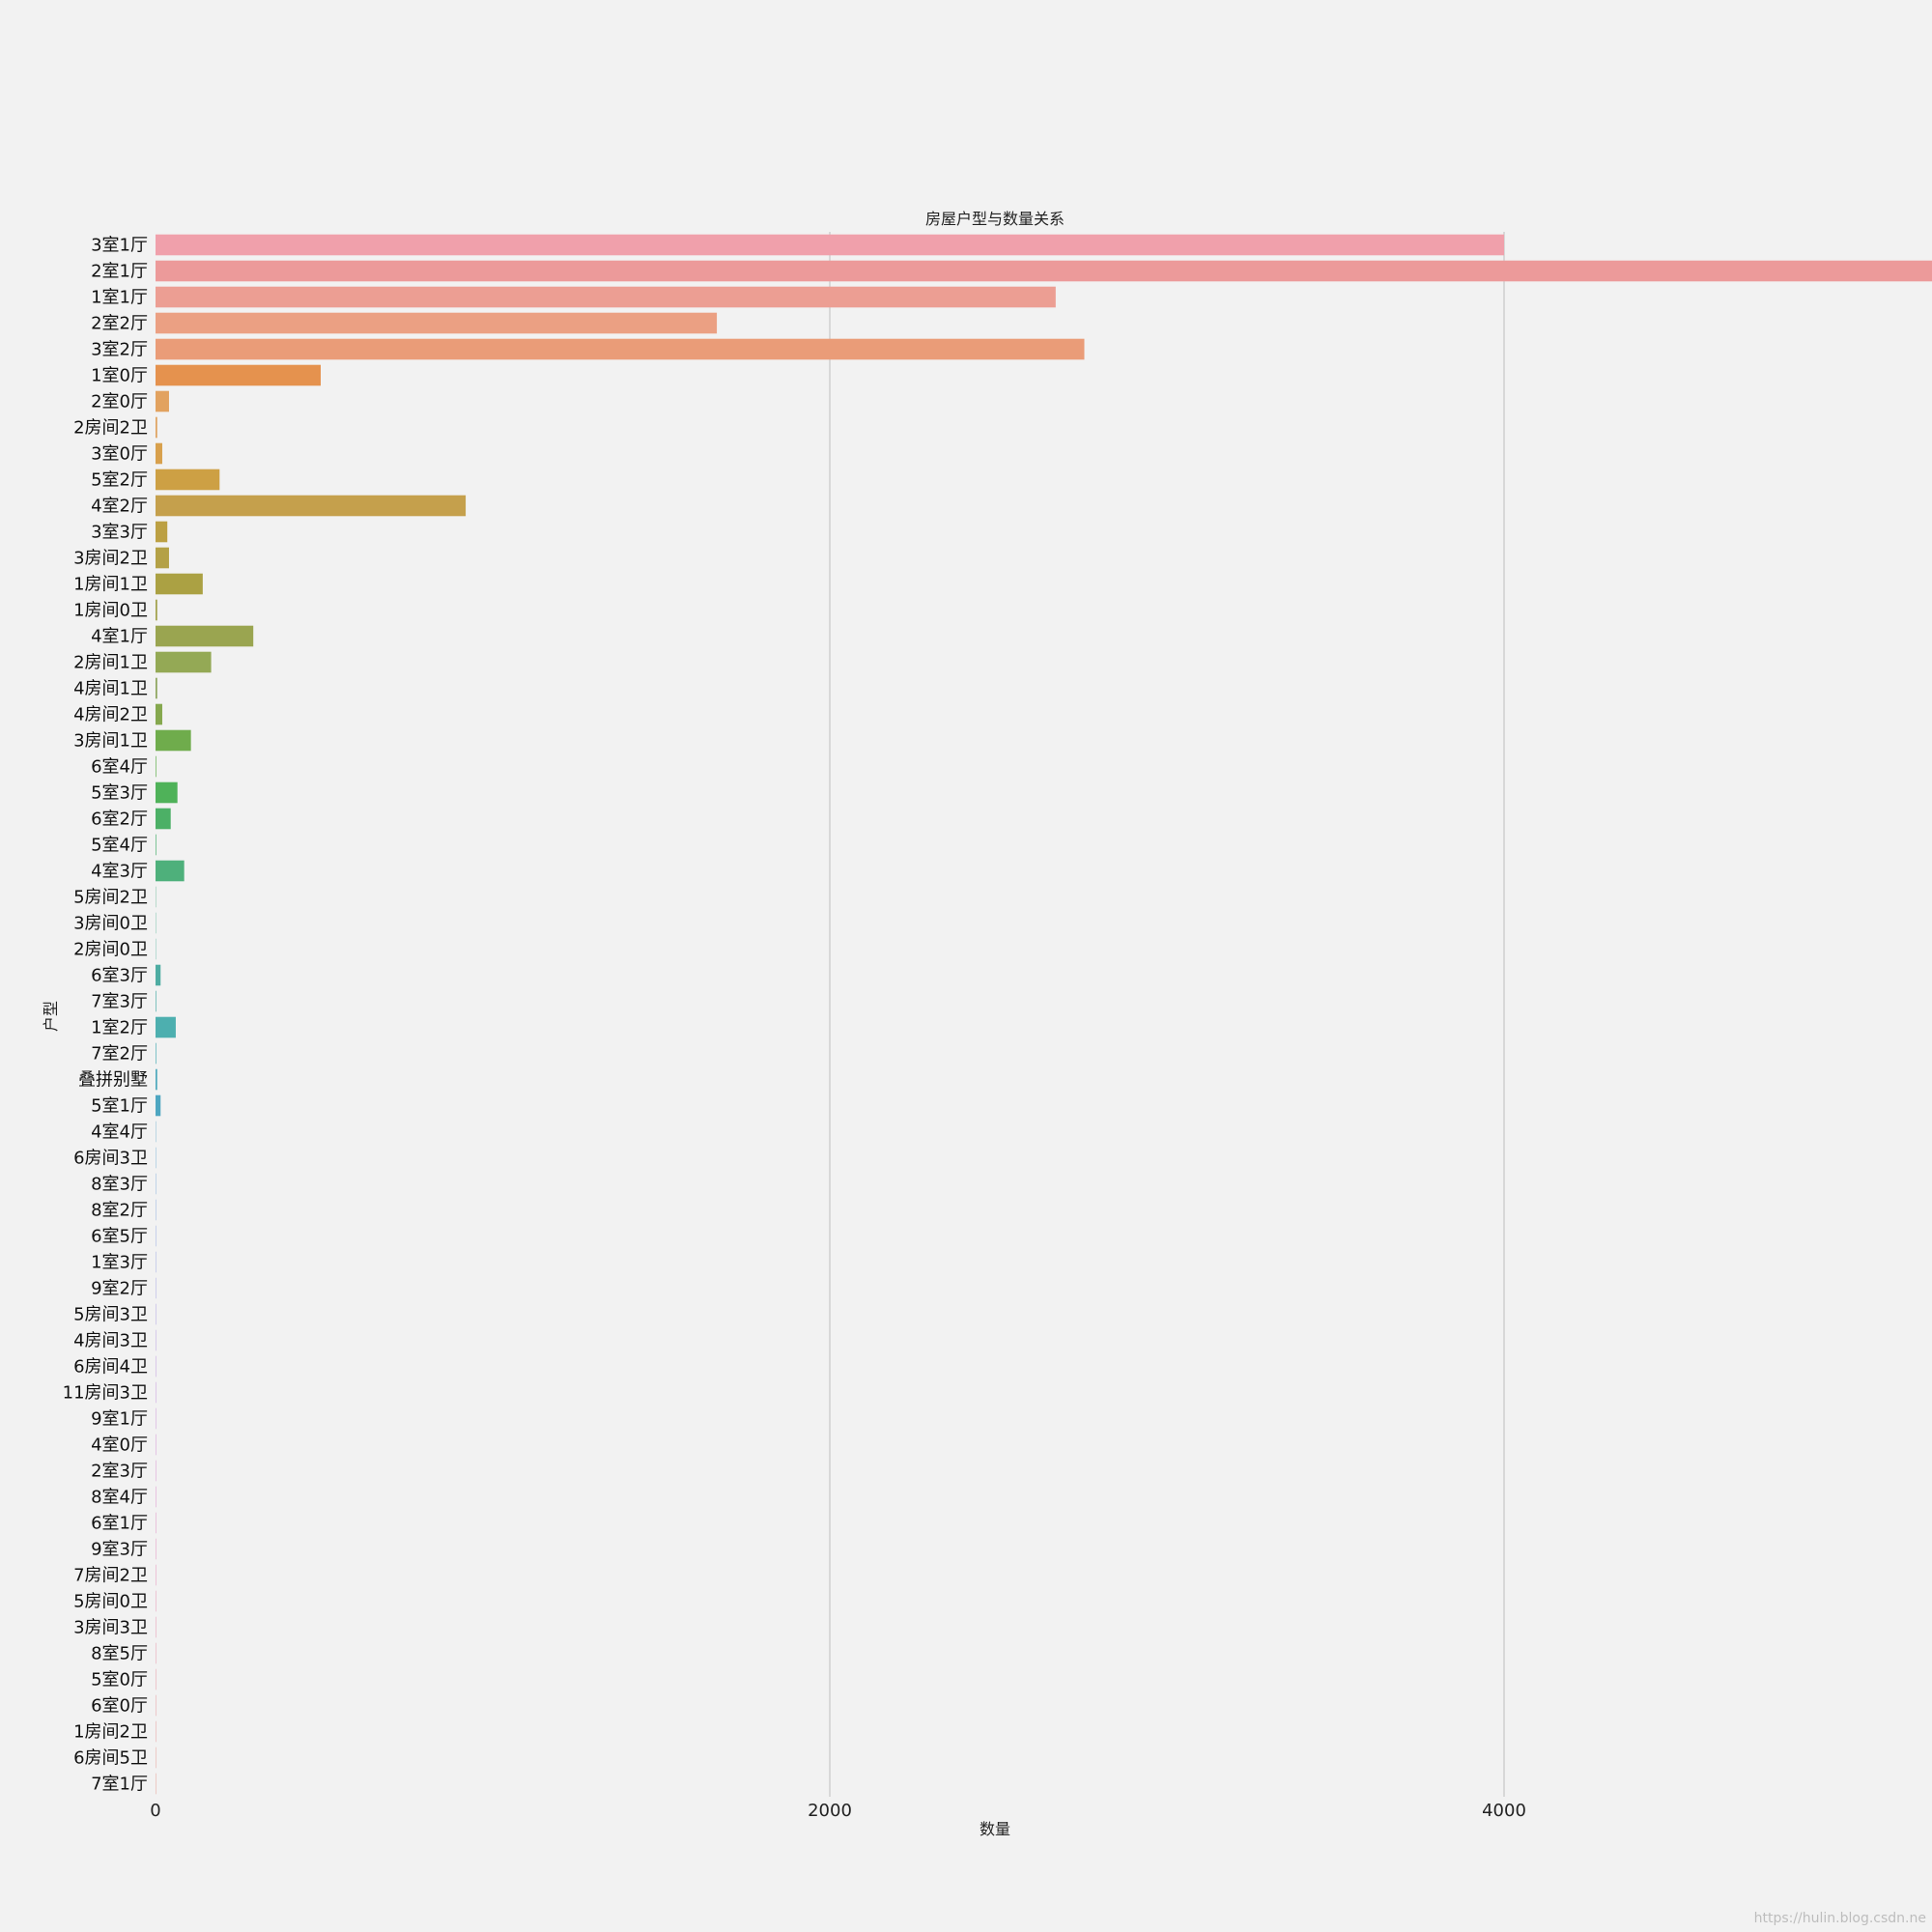 The image size is (1932, 1932). I want to click on y-tick-label: 7室3厅, so click(119, 1002).